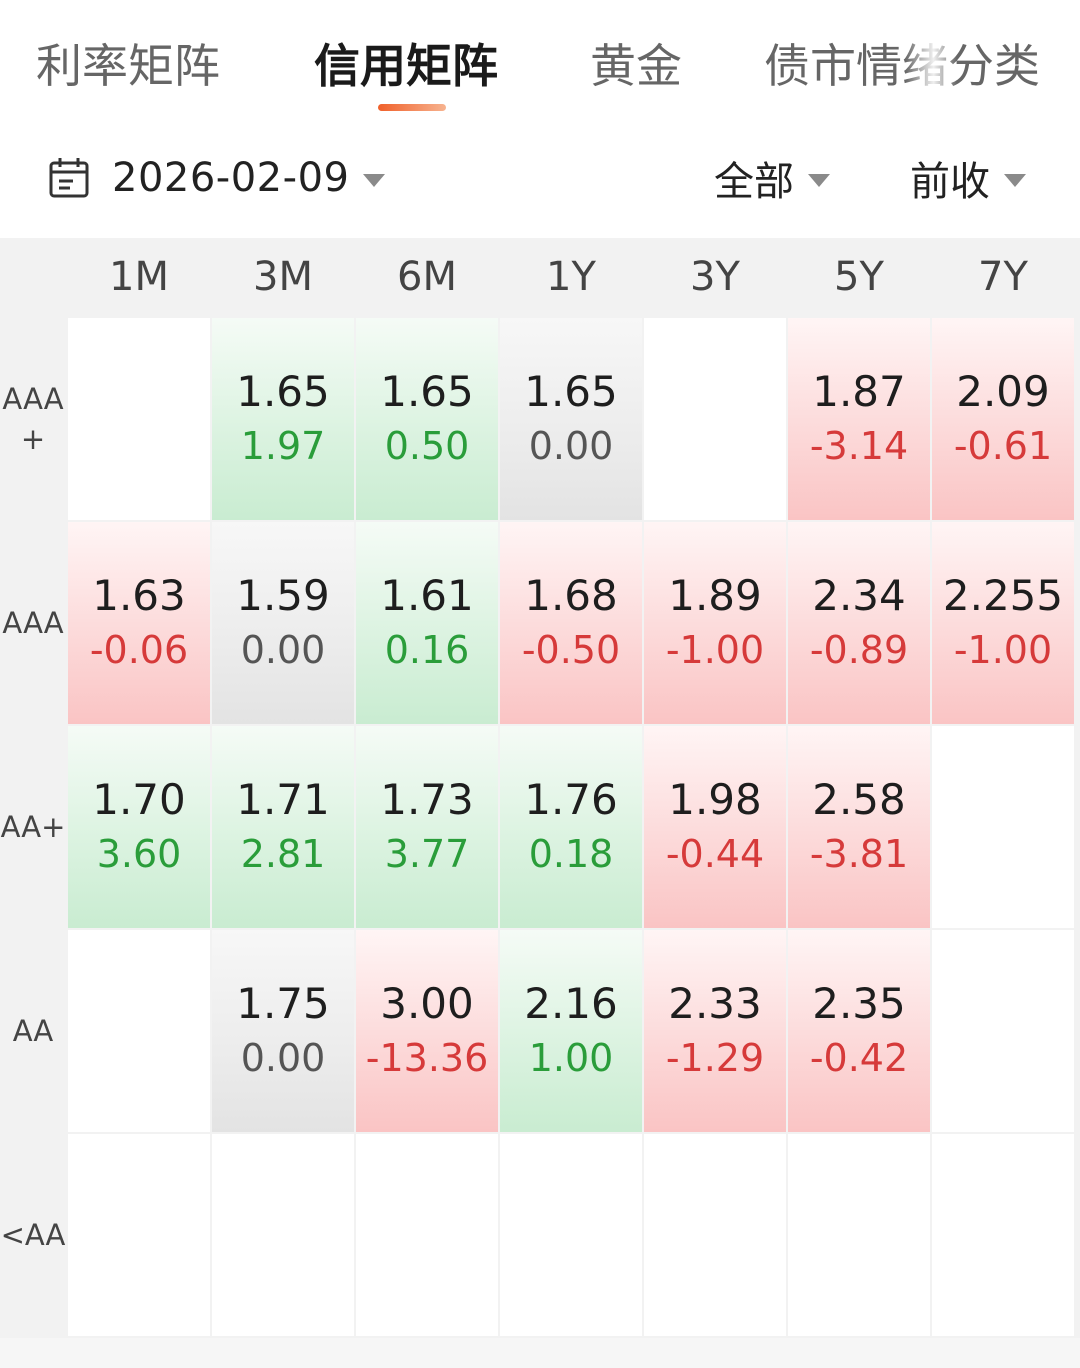 This screenshot has height=1368, width=1080. I want to click on matrix-cell: 3.00 -13.36, so click(427, 1031).